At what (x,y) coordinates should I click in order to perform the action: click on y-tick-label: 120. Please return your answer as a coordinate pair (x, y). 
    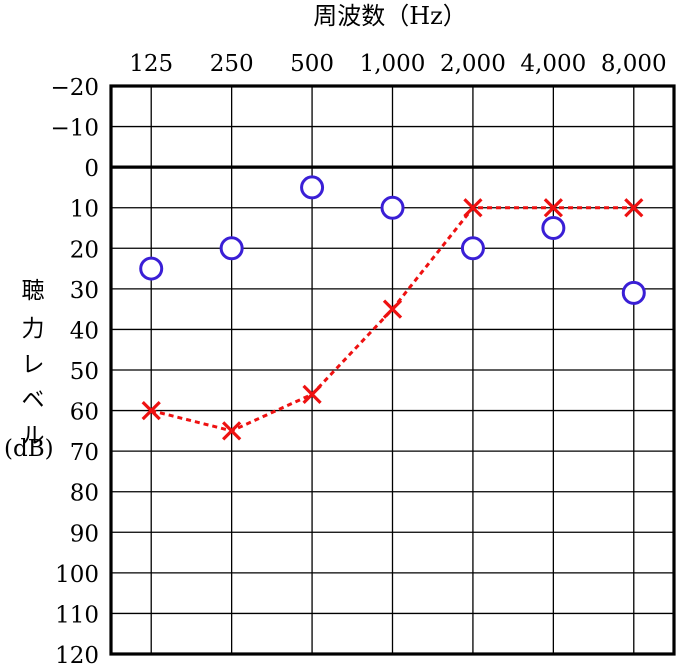
    Looking at the image, I should click on (77, 656).